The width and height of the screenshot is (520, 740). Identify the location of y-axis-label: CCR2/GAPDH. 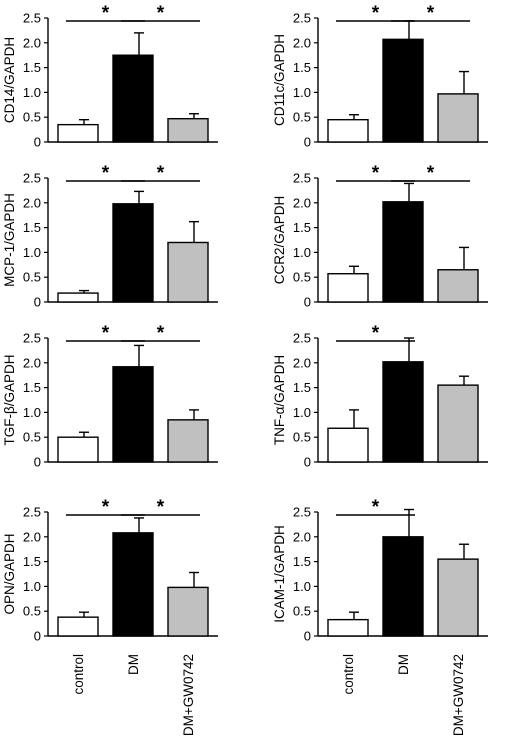
(279, 240).